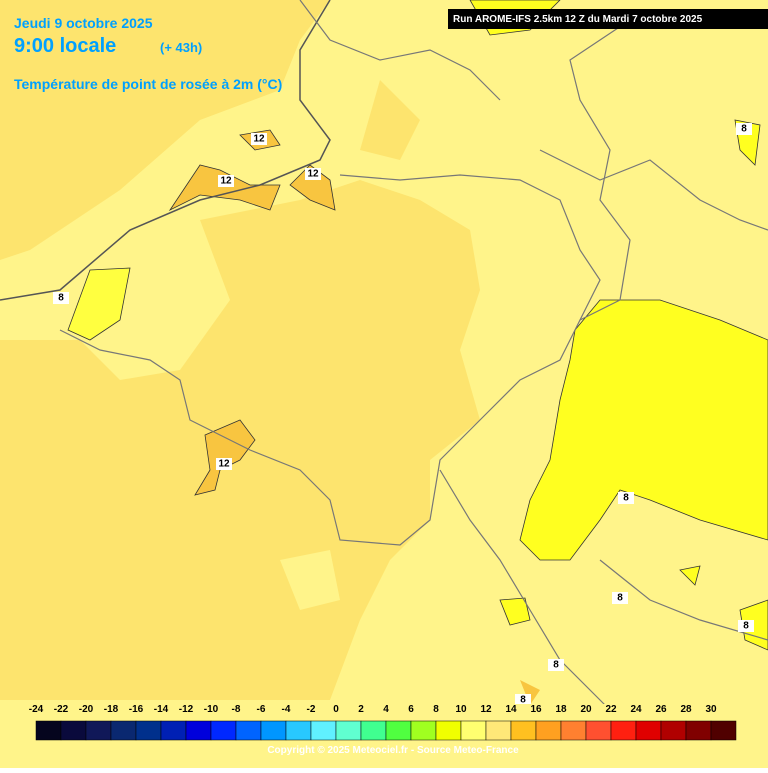 Image resolution: width=768 pixels, height=773 pixels. I want to click on legend-tick-label: -8, so click(236, 709).